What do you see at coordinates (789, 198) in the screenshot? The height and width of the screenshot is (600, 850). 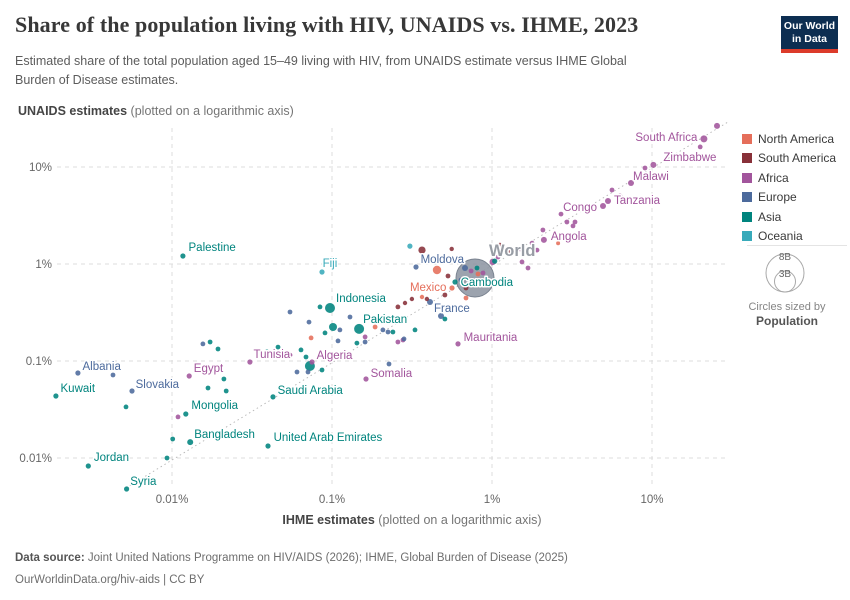 I see `legend-entry-europe: Europe` at bounding box center [789, 198].